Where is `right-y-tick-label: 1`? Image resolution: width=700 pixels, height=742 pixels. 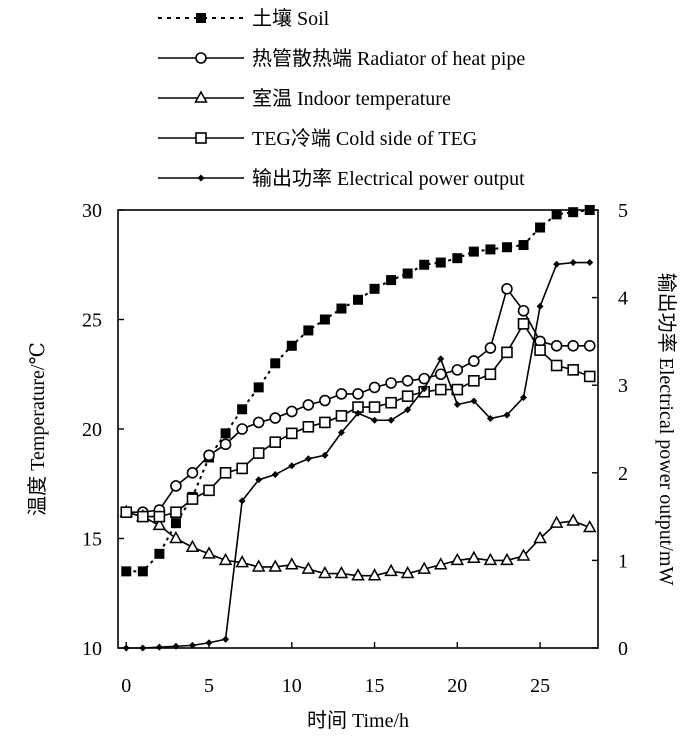
right-y-tick-label: 1 is located at coordinates (623, 561).